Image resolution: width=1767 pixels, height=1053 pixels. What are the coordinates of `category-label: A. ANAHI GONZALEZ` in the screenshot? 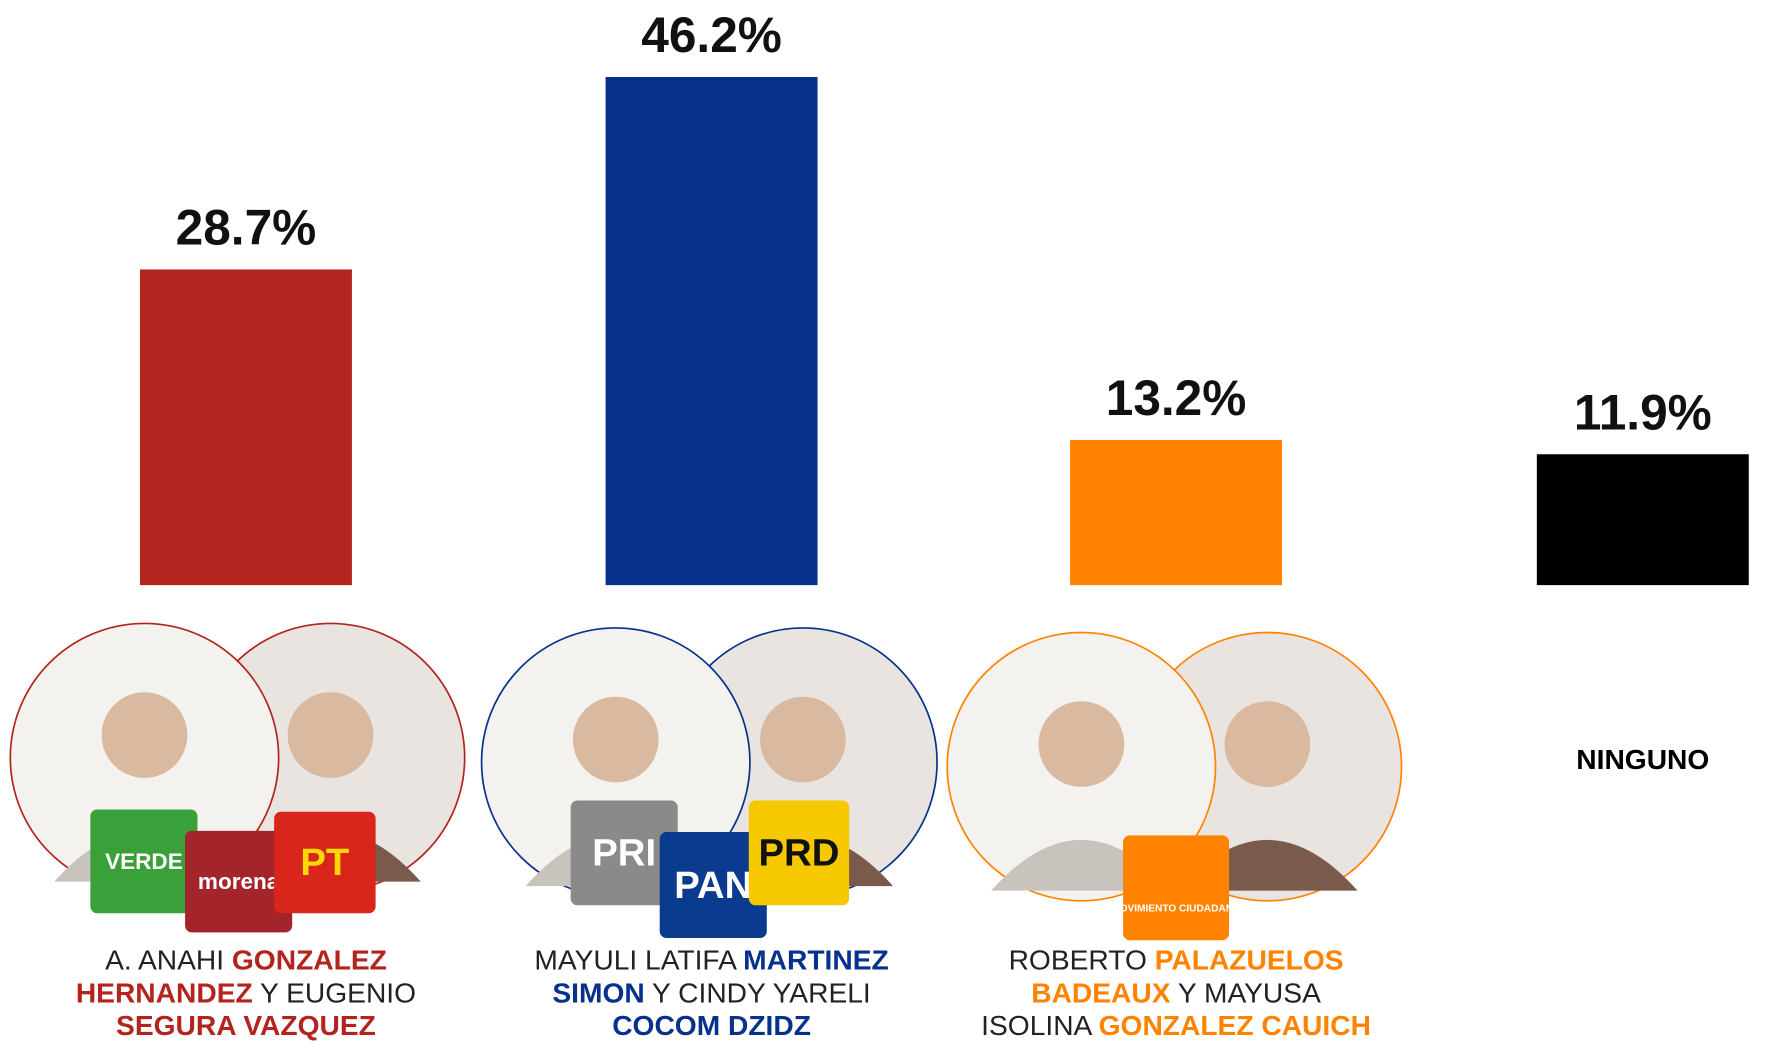 It's located at (246, 960).